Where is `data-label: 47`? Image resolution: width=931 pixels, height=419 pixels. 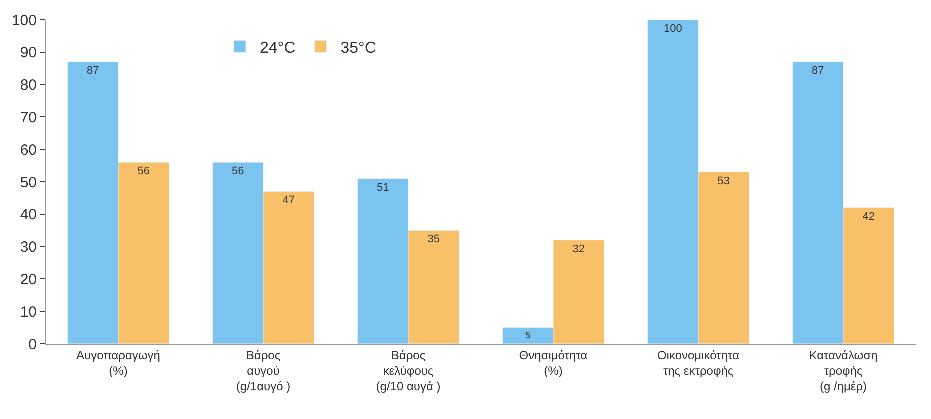 data-label: 47 is located at coordinates (288, 200).